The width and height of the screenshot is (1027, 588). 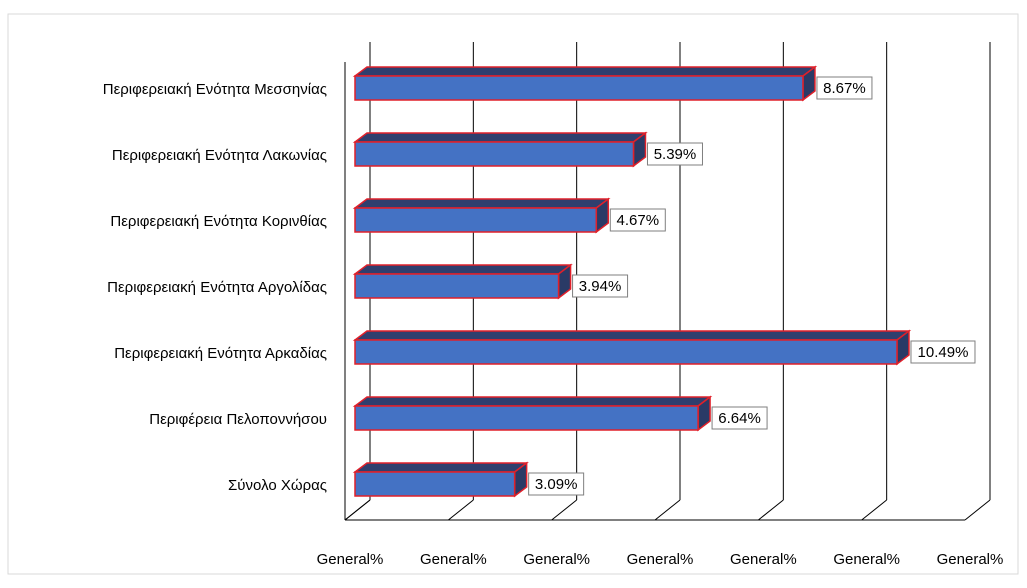 I want to click on data-label: 6.64%, so click(x=739, y=418).